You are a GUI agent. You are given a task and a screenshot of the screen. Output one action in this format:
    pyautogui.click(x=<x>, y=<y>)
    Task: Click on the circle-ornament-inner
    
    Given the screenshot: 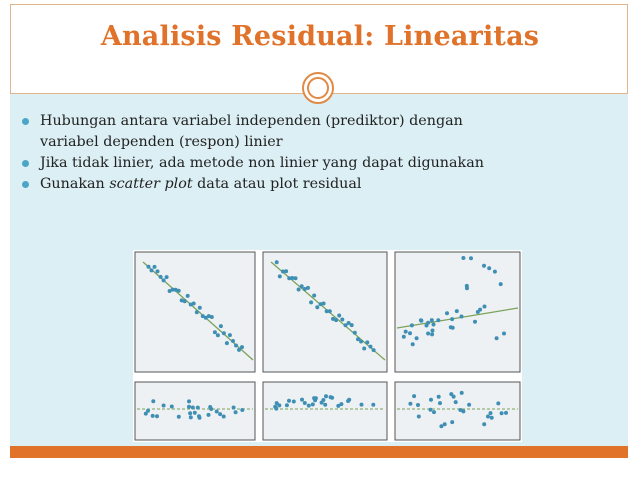 What is the action you would take?
    pyautogui.click(x=318, y=88)
    